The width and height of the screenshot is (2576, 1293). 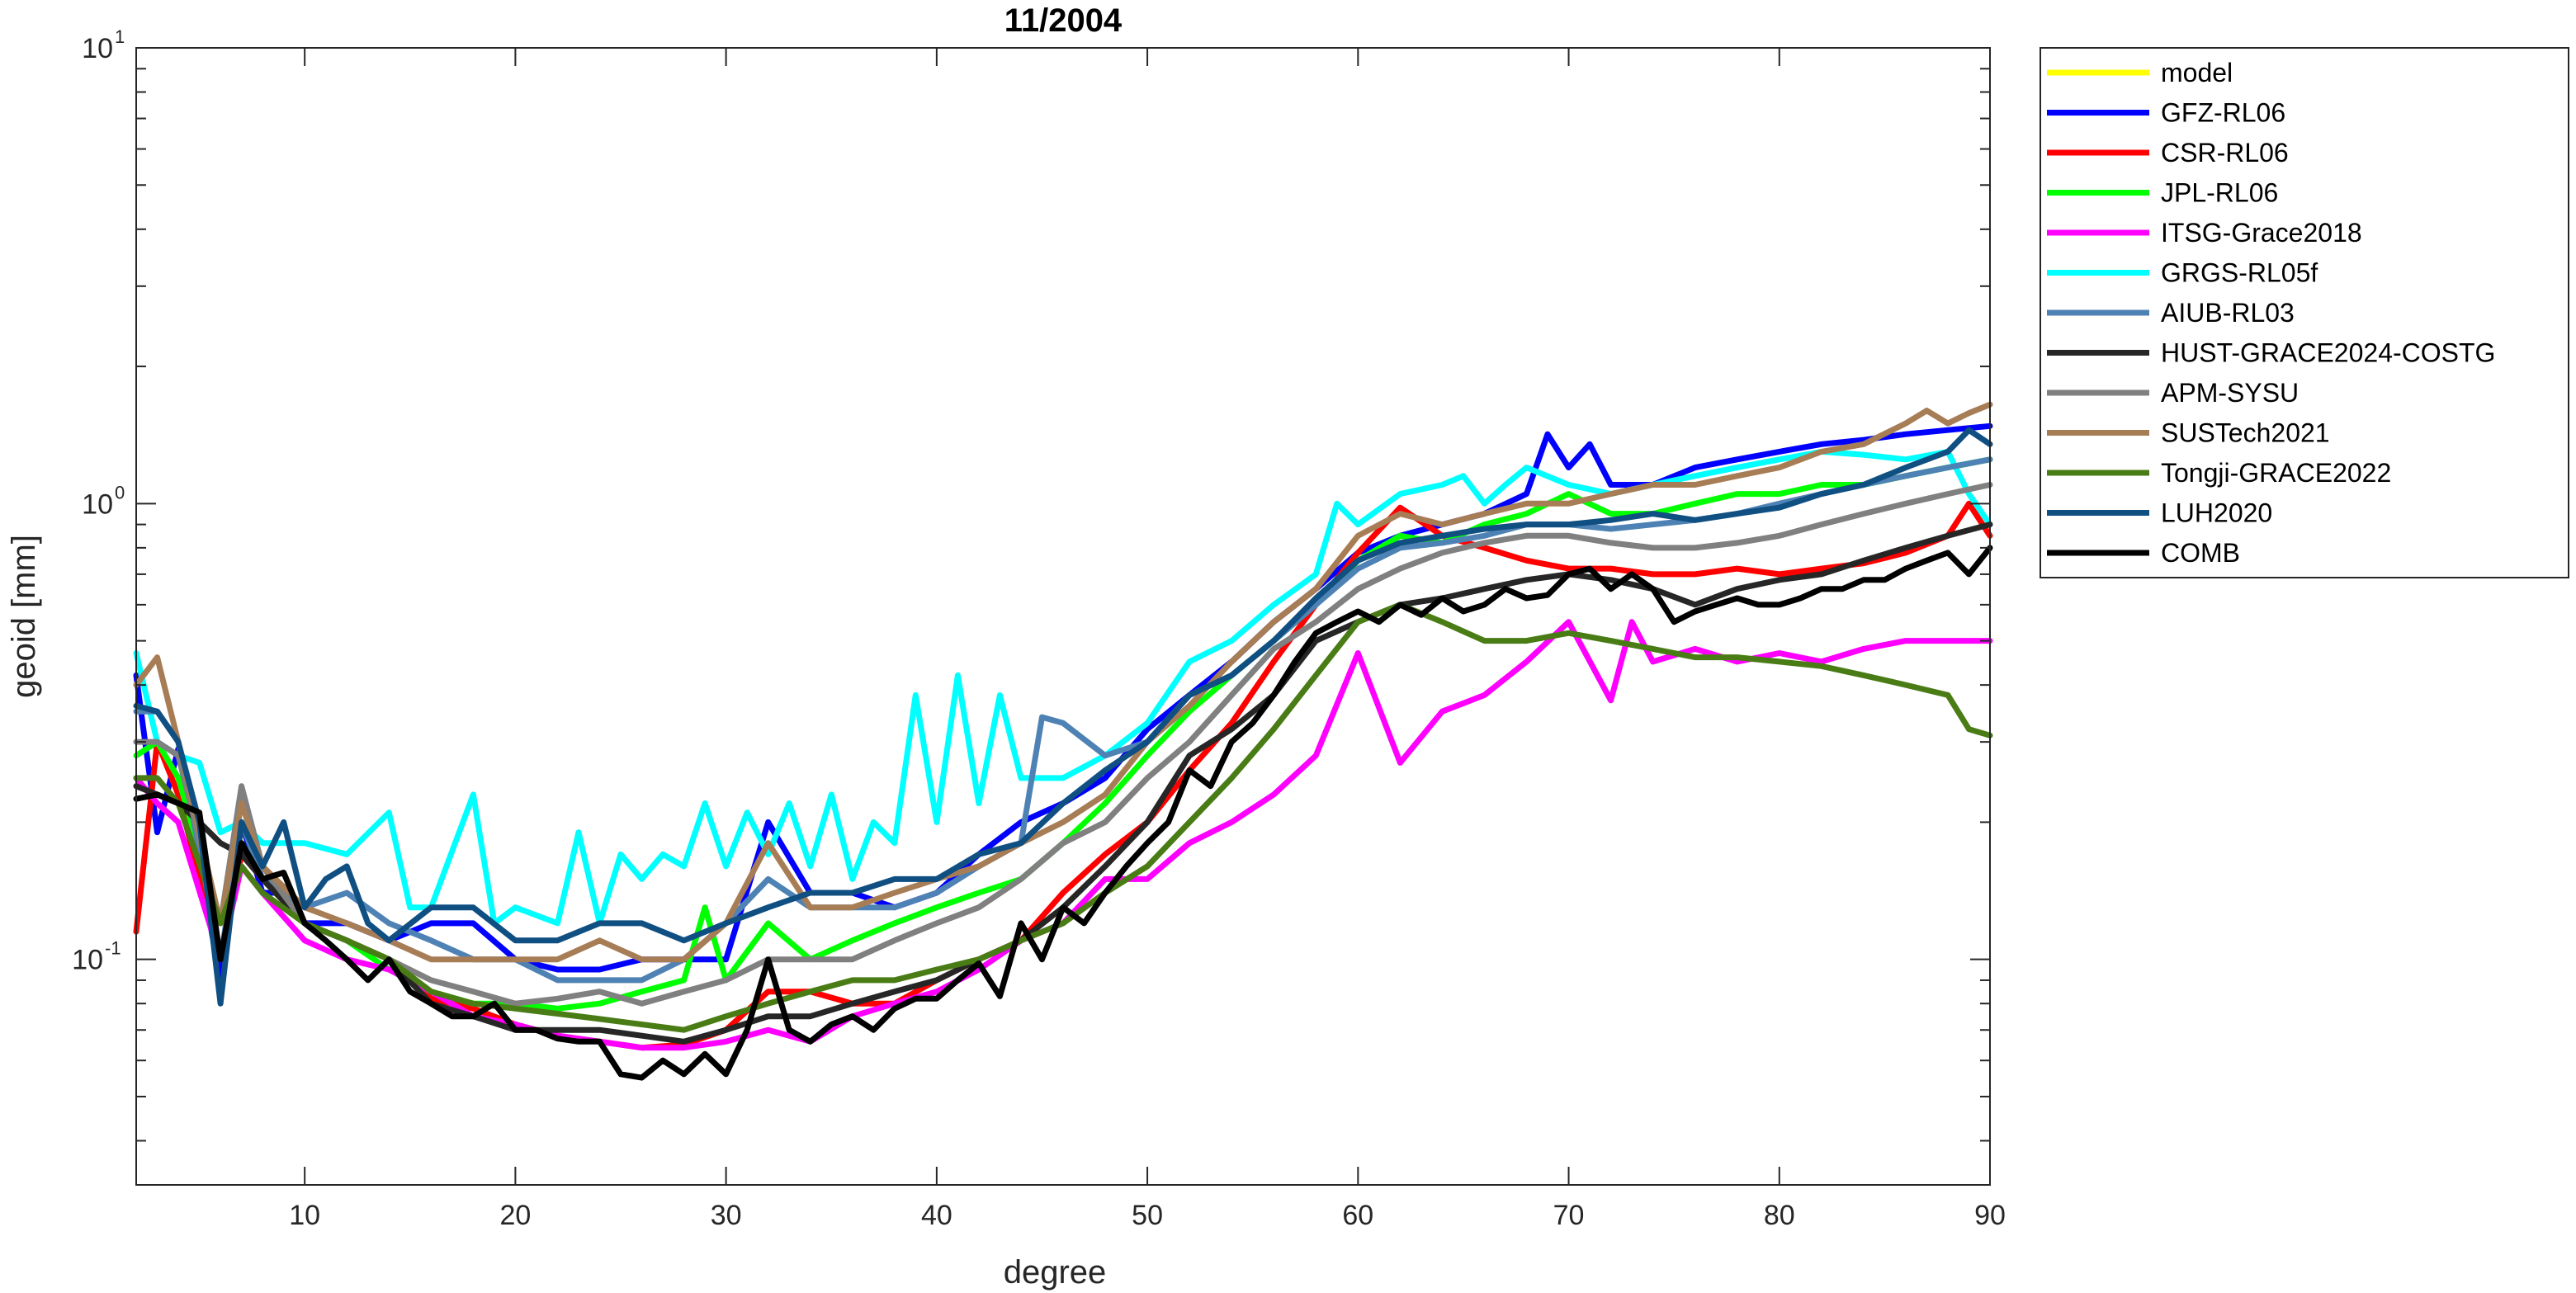 I want to click on x-tick-label: 90, so click(x=1990, y=1215).